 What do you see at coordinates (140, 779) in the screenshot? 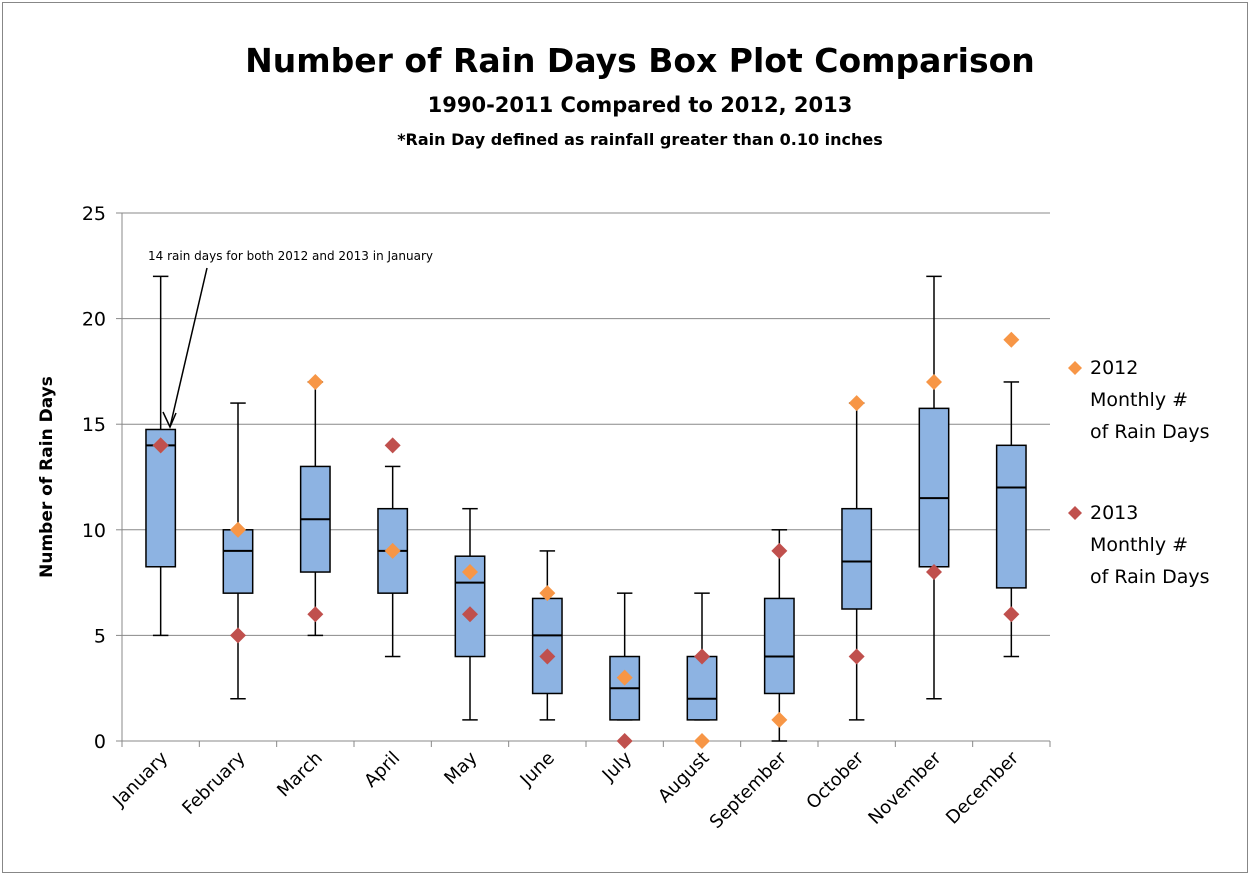
I see `x-tick-label: January` at bounding box center [140, 779].